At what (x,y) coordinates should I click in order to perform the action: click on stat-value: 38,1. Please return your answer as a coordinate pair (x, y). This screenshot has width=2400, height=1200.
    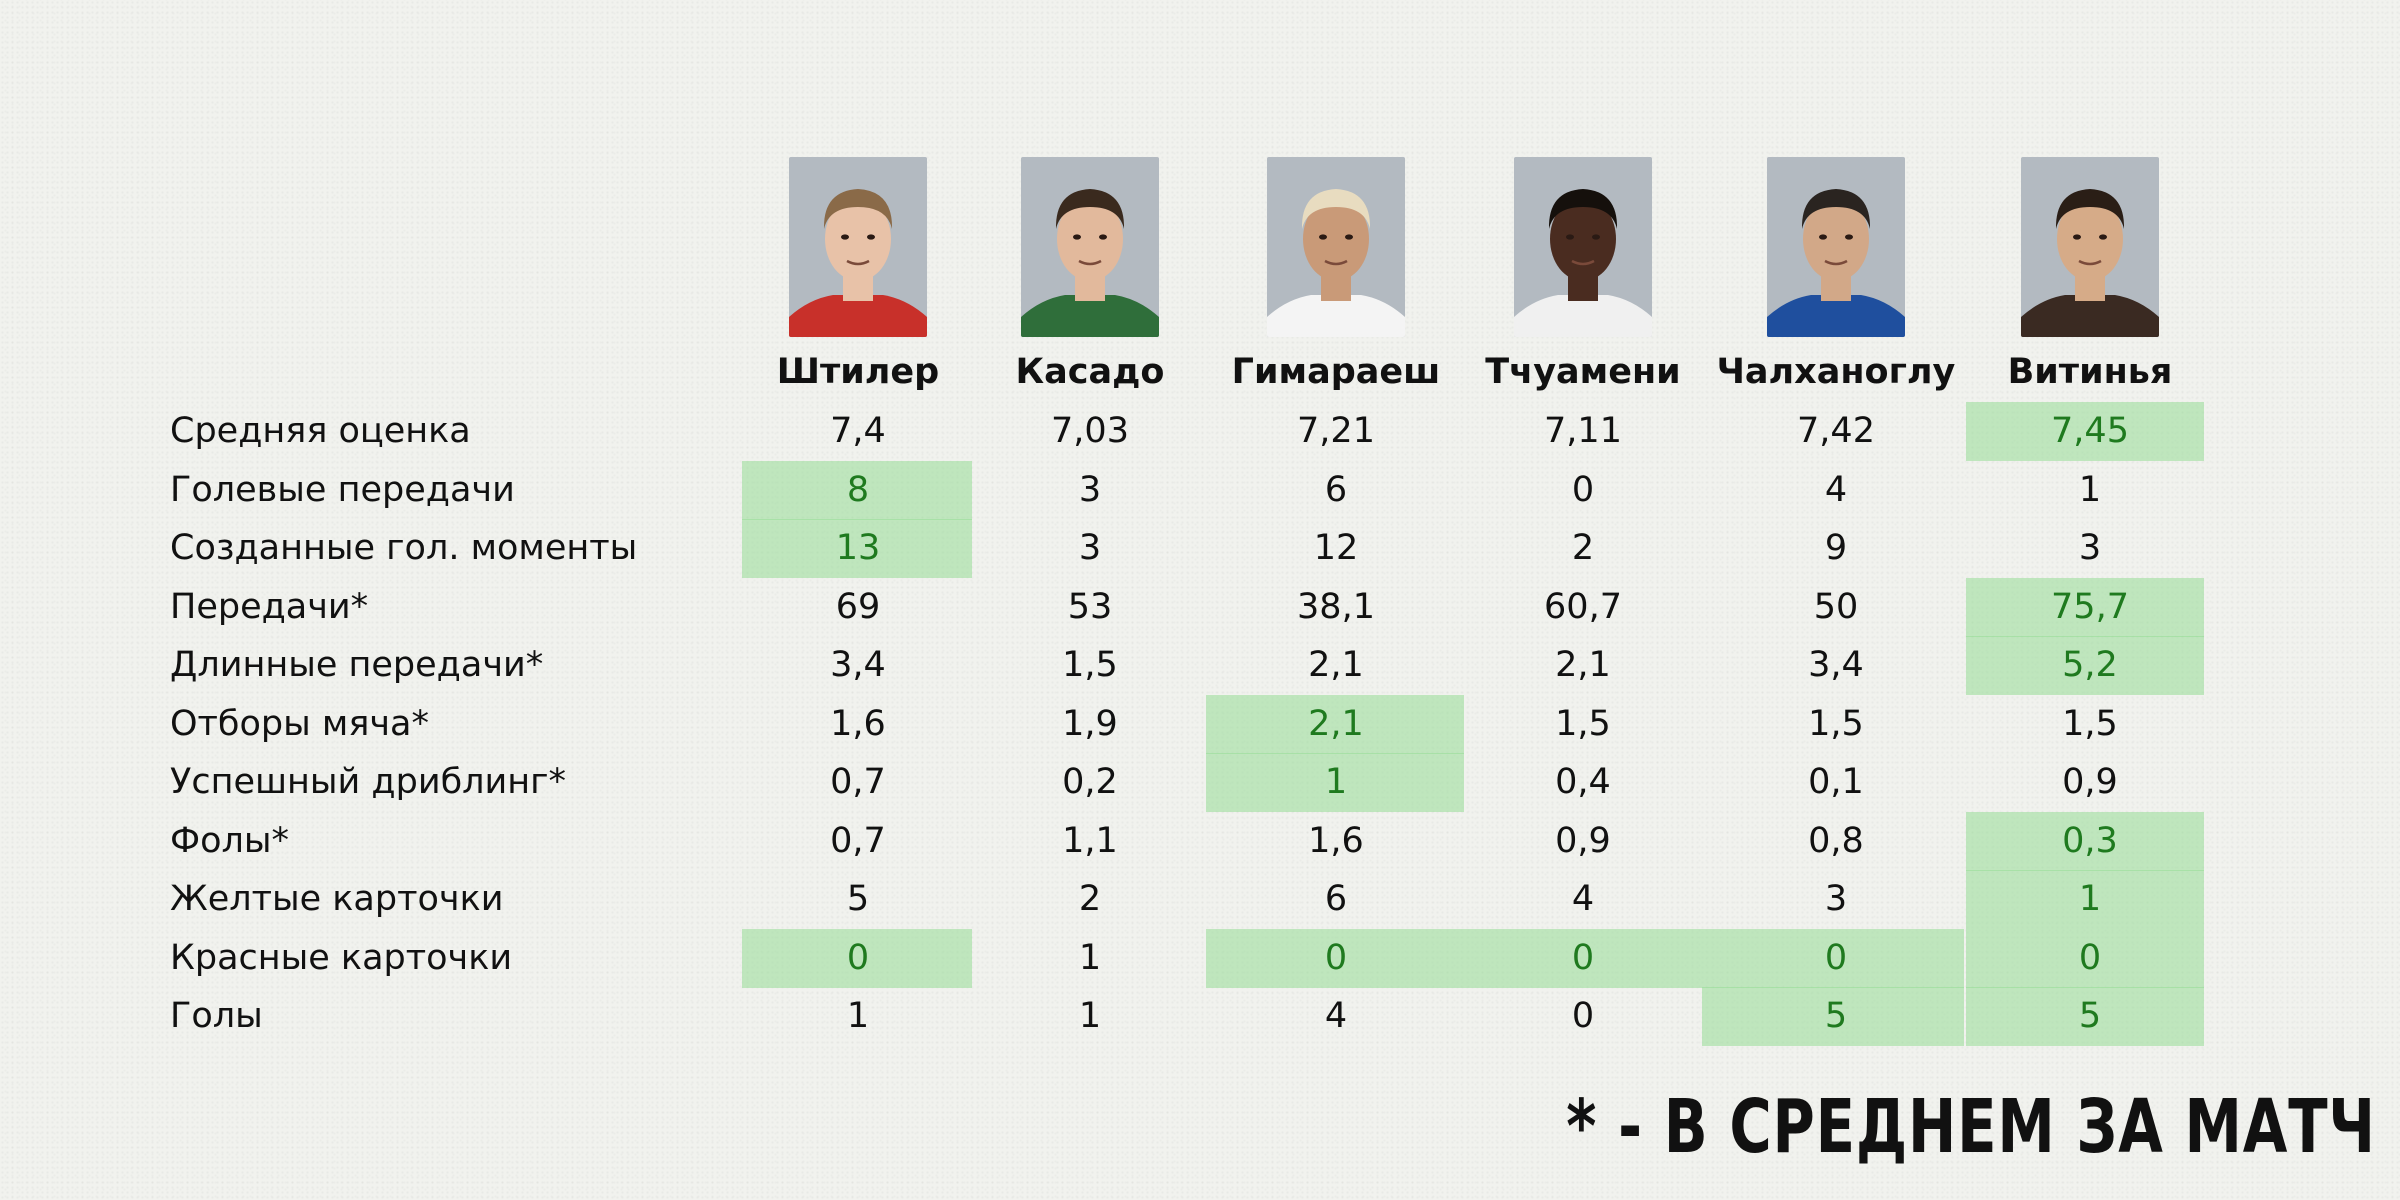
    Looking at the image, I should click on (1336, 606).